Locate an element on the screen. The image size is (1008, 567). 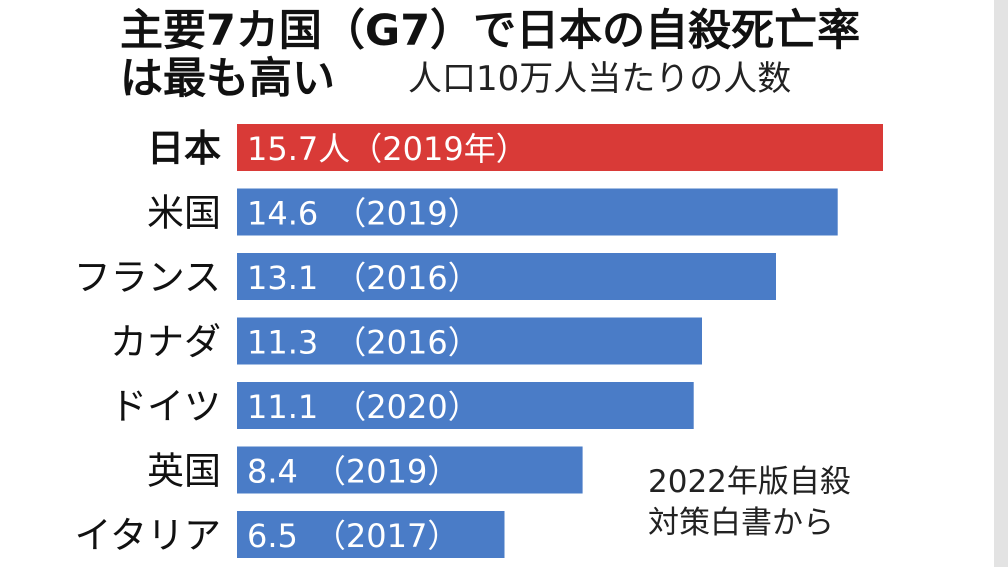
chart-subtitle: 人口10万人当たりの人数 is located at coordinates (599, 79).